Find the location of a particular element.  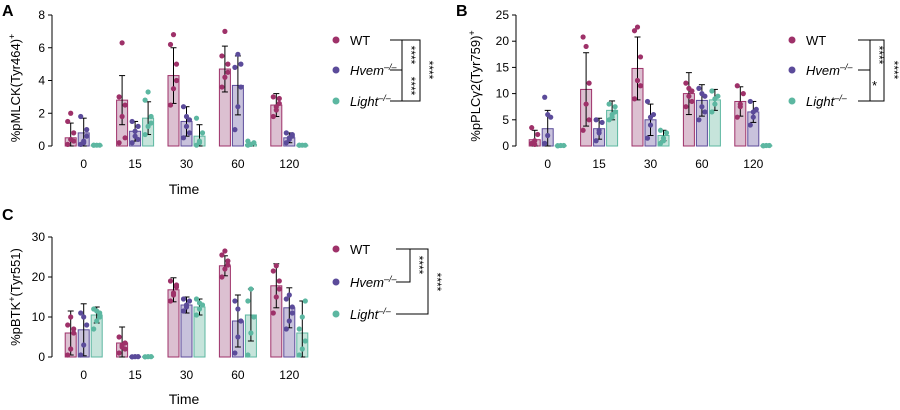

sig-bracket-wt-light-b is located at coordinates (877, 70).